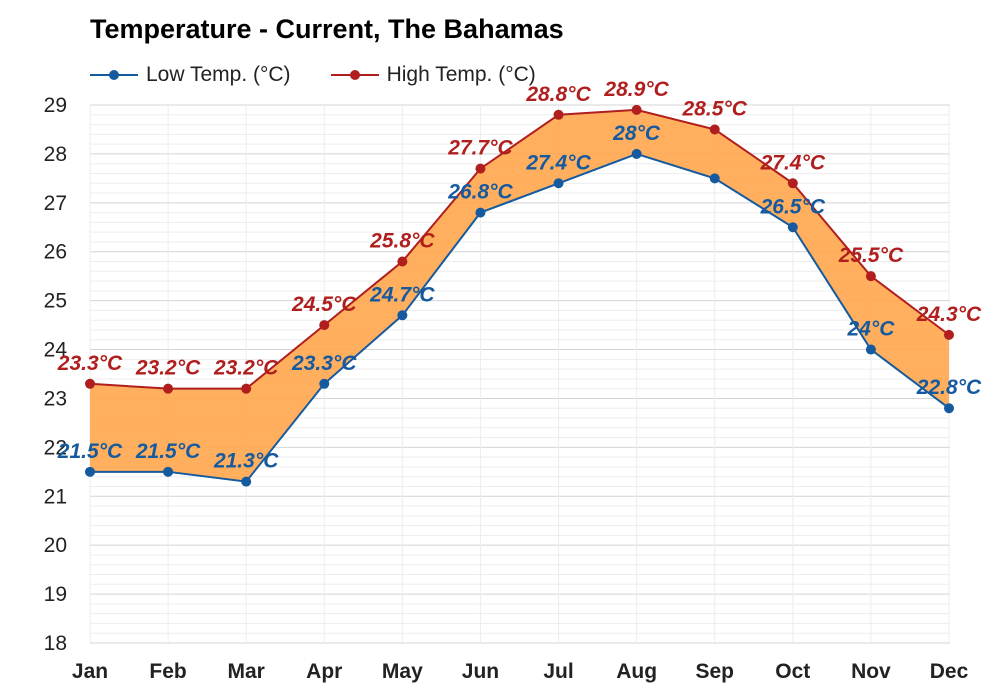 The image size is (1000, 700). I want to click on chart-title: Temperature - Current, The Bahamas, so click(327, 29).